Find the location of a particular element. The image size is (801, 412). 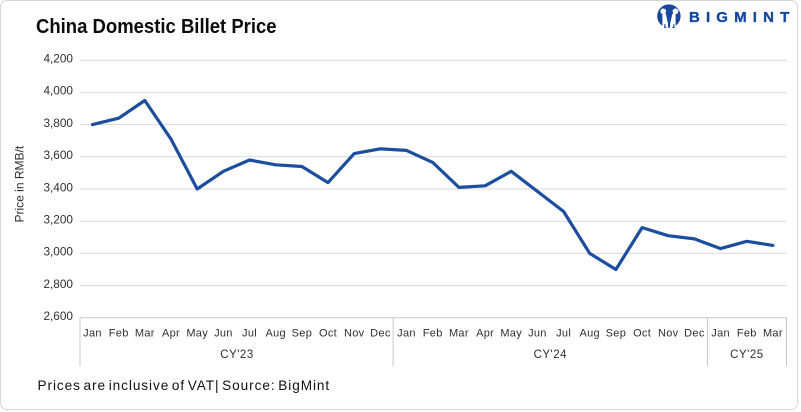

svg-text: 3,600 is located at coordinates (58, 155).